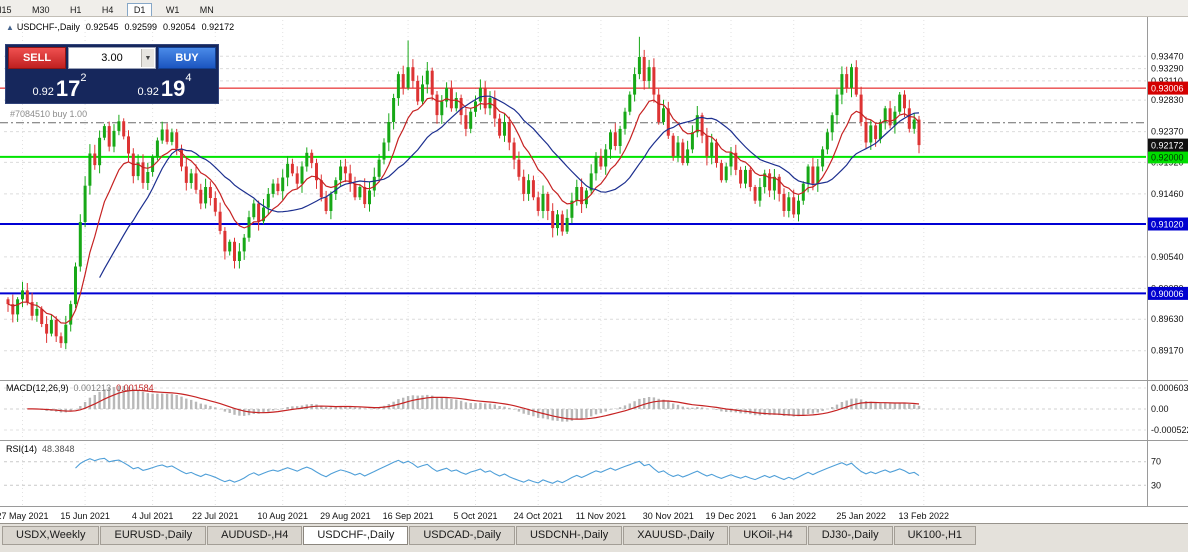 The width and height of the screenshot is (1188, 552). I want to click on sell-price: 0.92 17 2, so click(59, 86).